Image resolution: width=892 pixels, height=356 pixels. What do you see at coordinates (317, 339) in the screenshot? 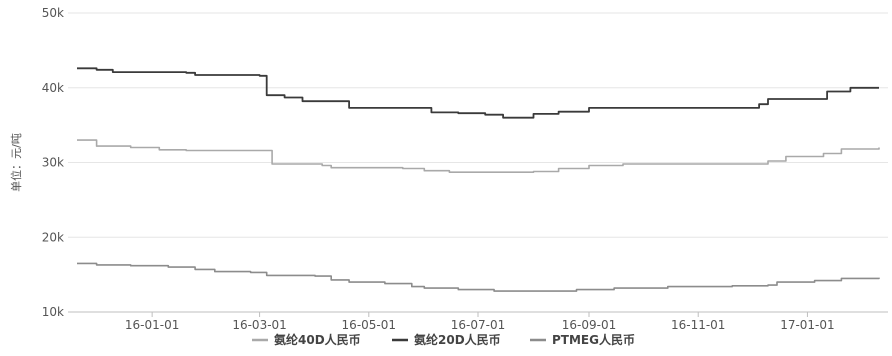
I see `legend-label: 氨纶40D人民币` at bounding box center [317, 339].